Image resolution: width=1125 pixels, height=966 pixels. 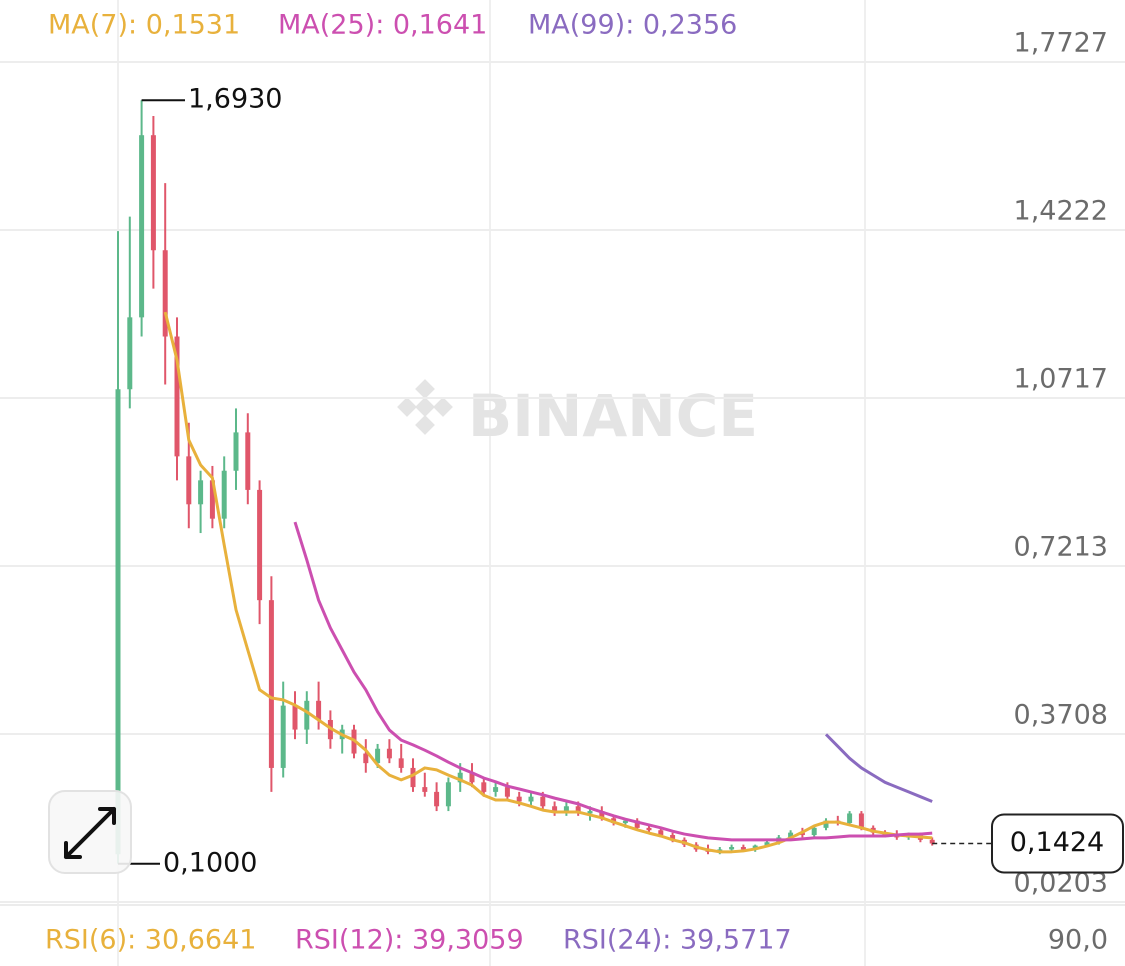 What do you see at coordinates (878, 768) in the screenshot?
I see `ma-line` at bounding box center [878, 768].